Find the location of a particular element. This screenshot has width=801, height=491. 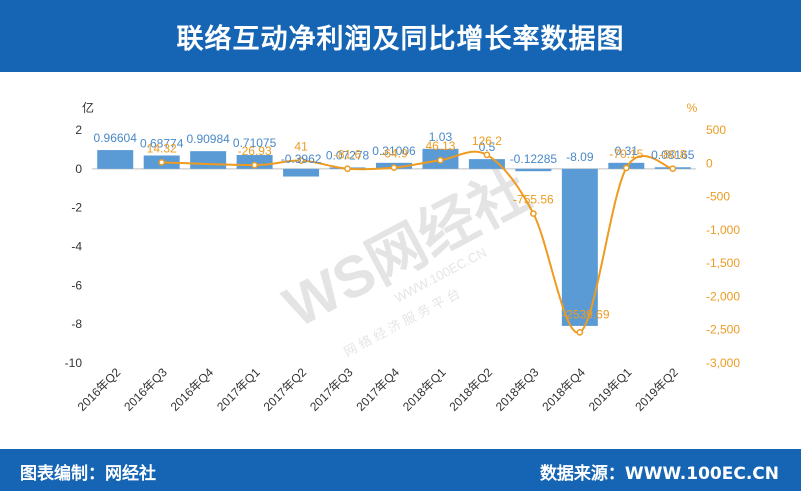

bar-value-label: -0.12285 is located at coordinates (534, 159).